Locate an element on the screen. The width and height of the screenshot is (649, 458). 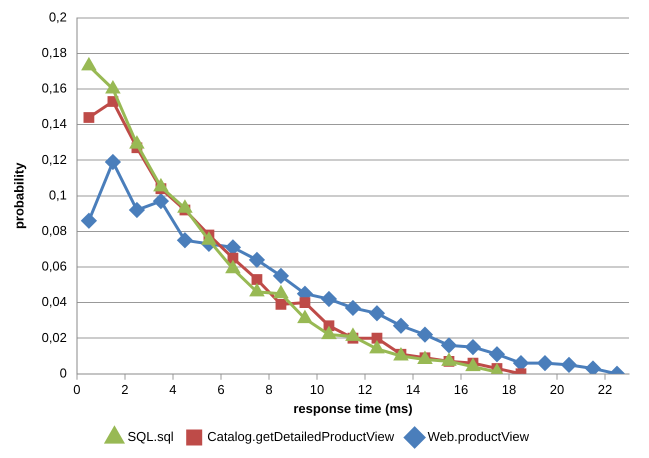
x-tick-label: 8 is located at coordinates (269, 390).